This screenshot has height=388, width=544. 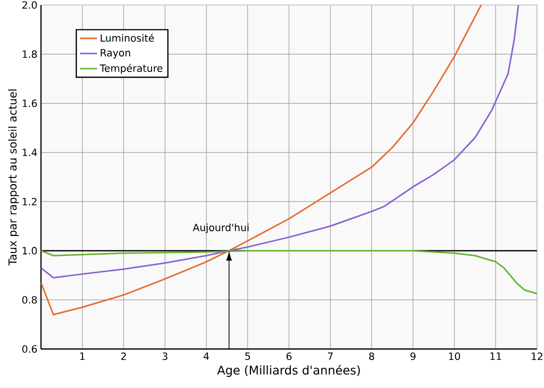 What do you see at coordinates (247, 356) in the screenshot?
I see `x-tick-label: 5` at bounding box center [247, 356].